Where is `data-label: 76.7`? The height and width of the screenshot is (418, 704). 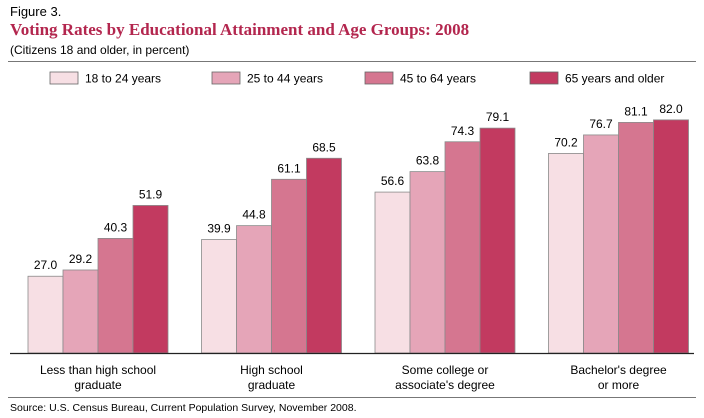
data-label: 76.7 is located at coordinates (601, 124).